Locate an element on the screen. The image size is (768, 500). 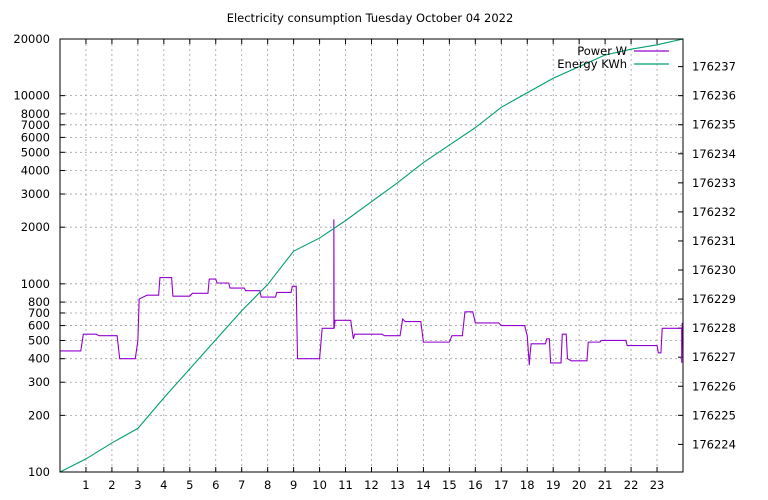
y-left-tick-label: 5000 is located at coordinates (35, 152).